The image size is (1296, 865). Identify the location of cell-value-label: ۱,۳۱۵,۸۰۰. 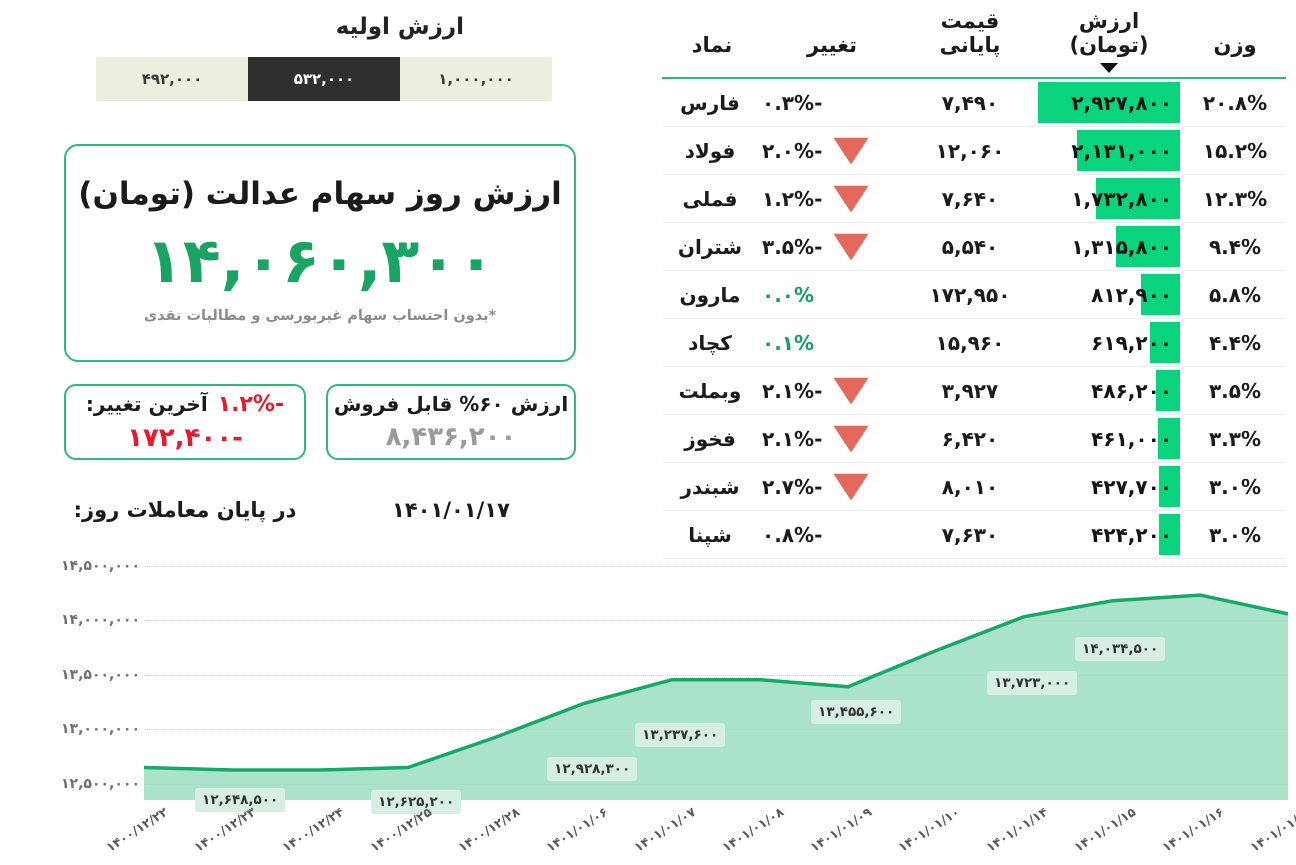
(1121, 246).